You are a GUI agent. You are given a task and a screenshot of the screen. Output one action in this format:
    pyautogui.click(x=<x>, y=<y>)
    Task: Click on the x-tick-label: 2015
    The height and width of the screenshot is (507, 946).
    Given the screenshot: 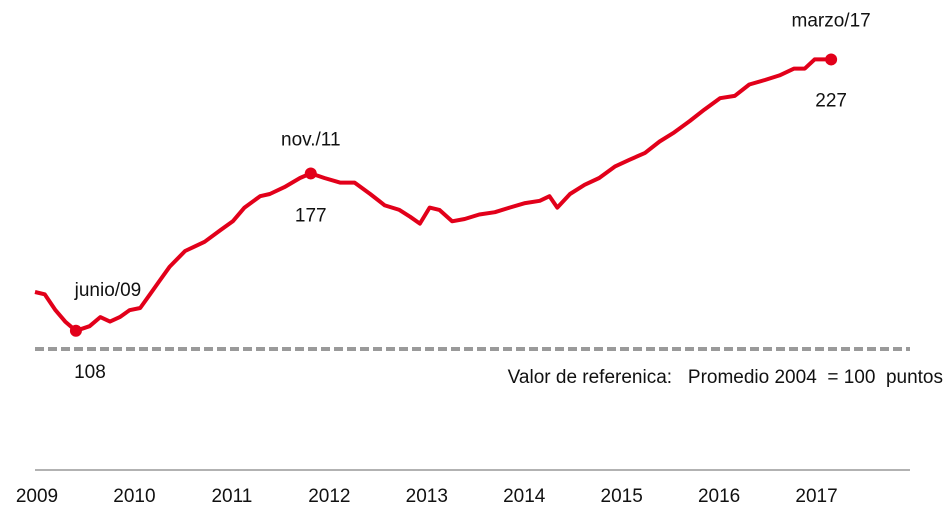 What is the action you would take?
    pyautogui.click(x=622, y=496)
    